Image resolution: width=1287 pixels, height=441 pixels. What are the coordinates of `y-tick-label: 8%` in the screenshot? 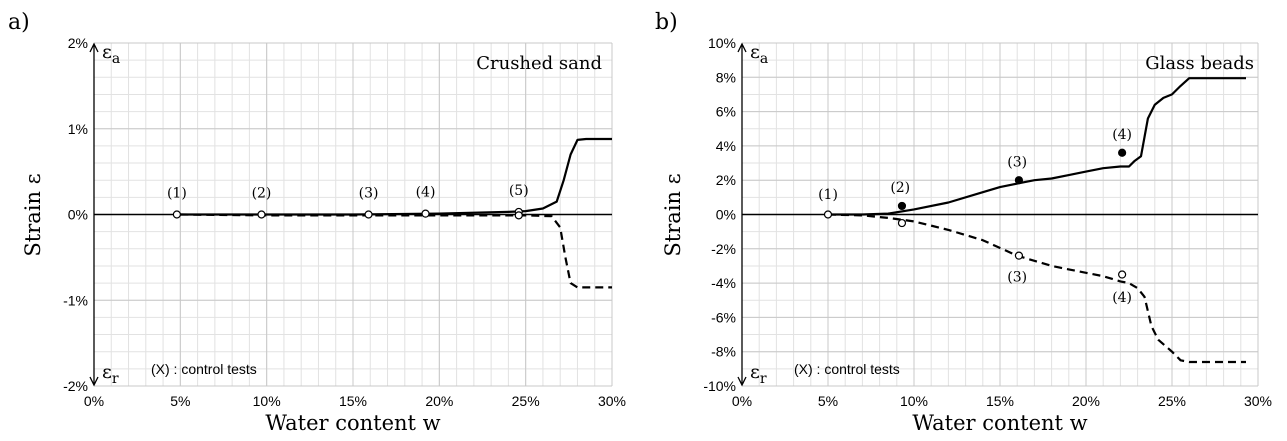 It's located at (726, 77).